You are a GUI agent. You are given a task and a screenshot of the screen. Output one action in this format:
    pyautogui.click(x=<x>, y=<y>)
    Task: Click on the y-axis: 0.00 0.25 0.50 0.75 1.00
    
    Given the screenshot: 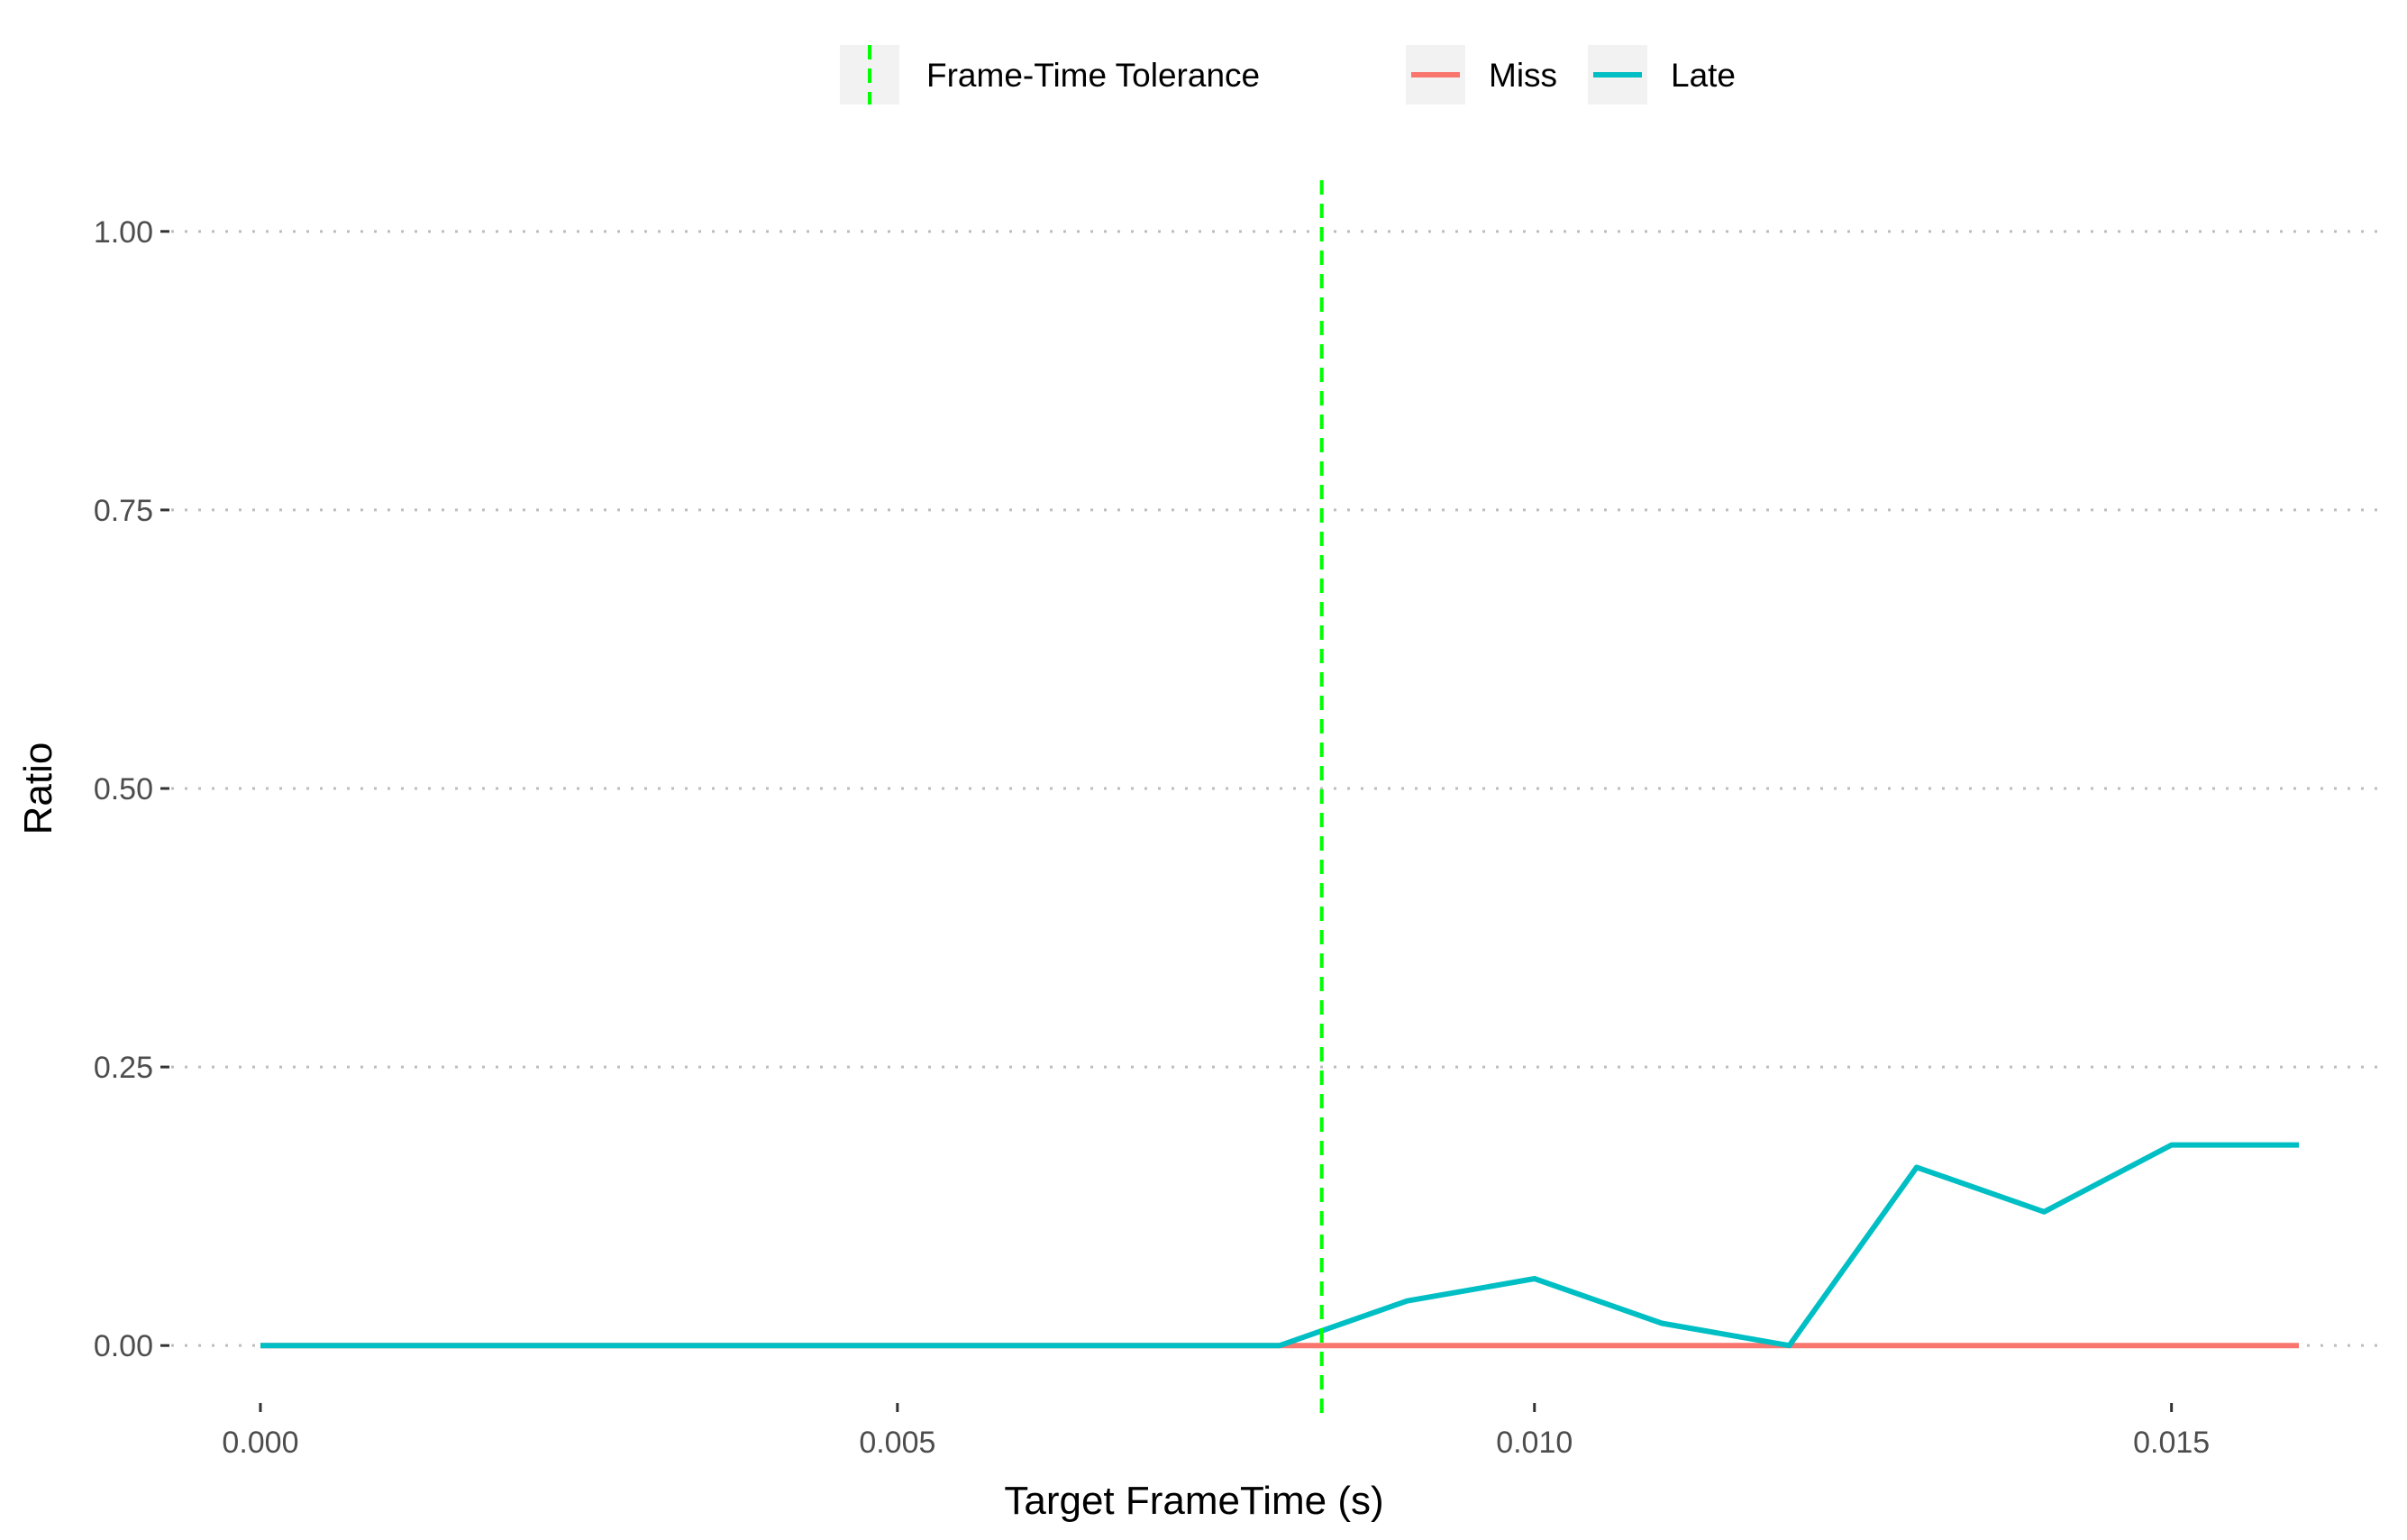 What is the action you would take?
    pyautogui.click(x=131, y=789)
    